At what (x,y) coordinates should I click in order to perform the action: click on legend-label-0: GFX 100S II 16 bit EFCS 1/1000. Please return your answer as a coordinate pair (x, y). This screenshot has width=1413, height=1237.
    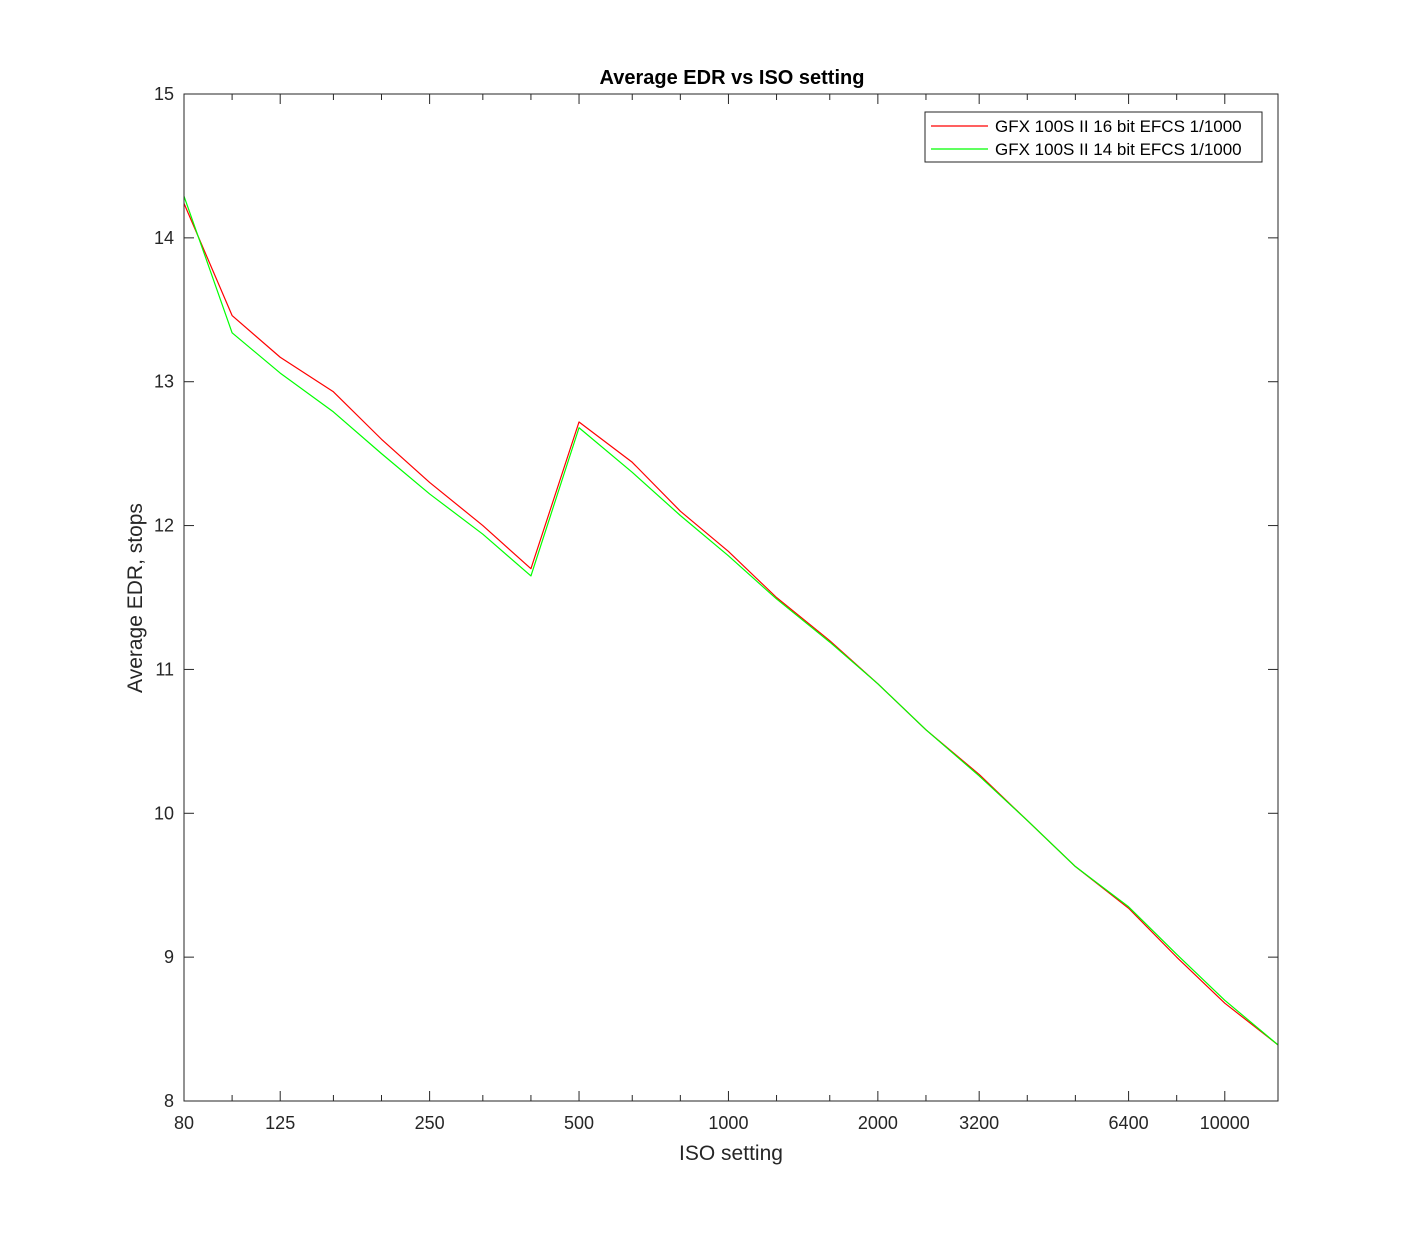
    Looking at the image, I should click on (1118, 126).